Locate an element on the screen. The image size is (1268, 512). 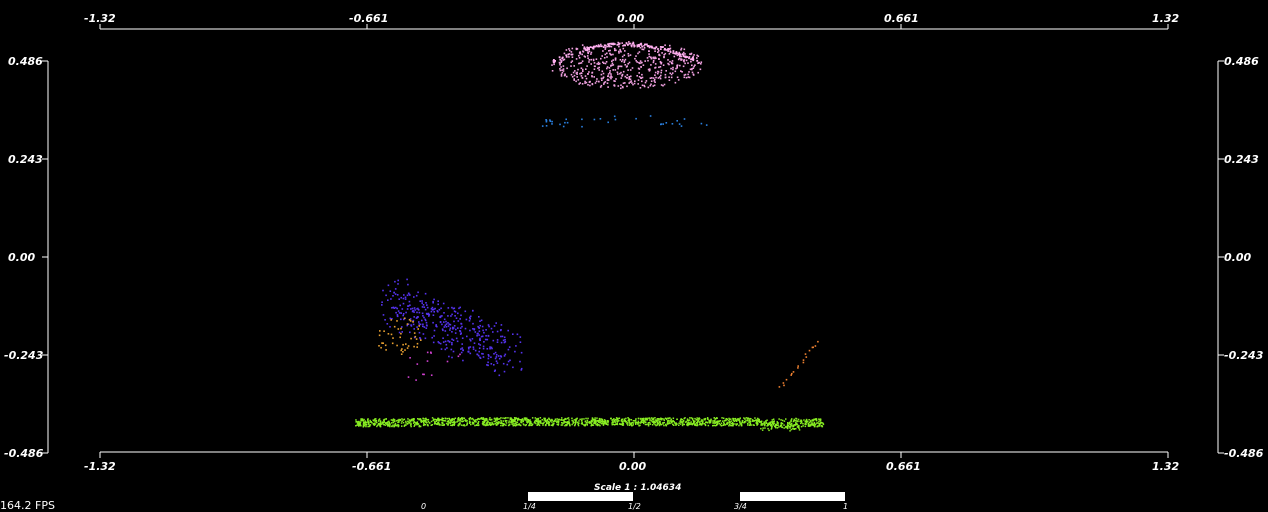
scale-tick-label: 1 is located at coordinates (845, 506).